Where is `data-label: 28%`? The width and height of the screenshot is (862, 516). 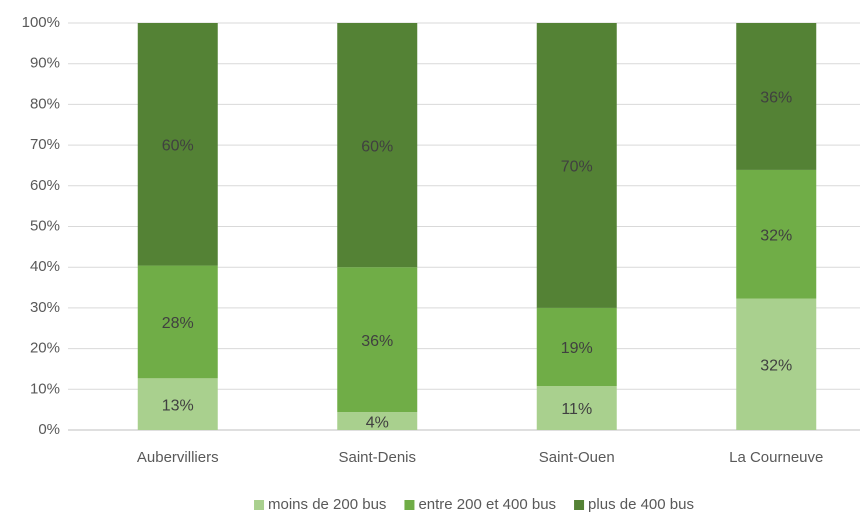 data-label: 28% is located at coordinates (178, 323).